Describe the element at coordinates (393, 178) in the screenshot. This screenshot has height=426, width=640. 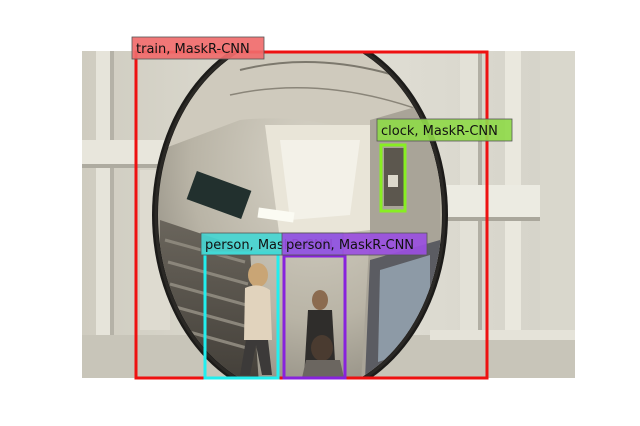
I see `clock-box` at that location.